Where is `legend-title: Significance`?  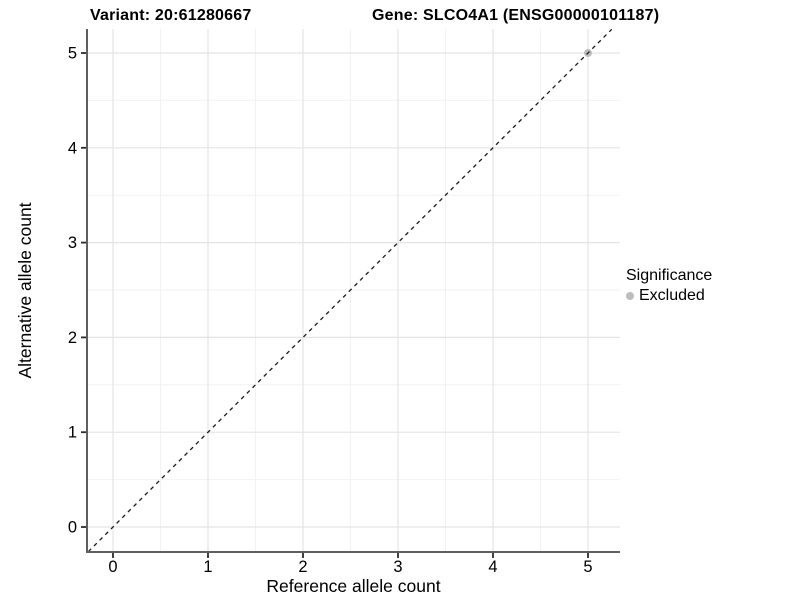 legend-title: Significance is located at coordinates (669, 275).